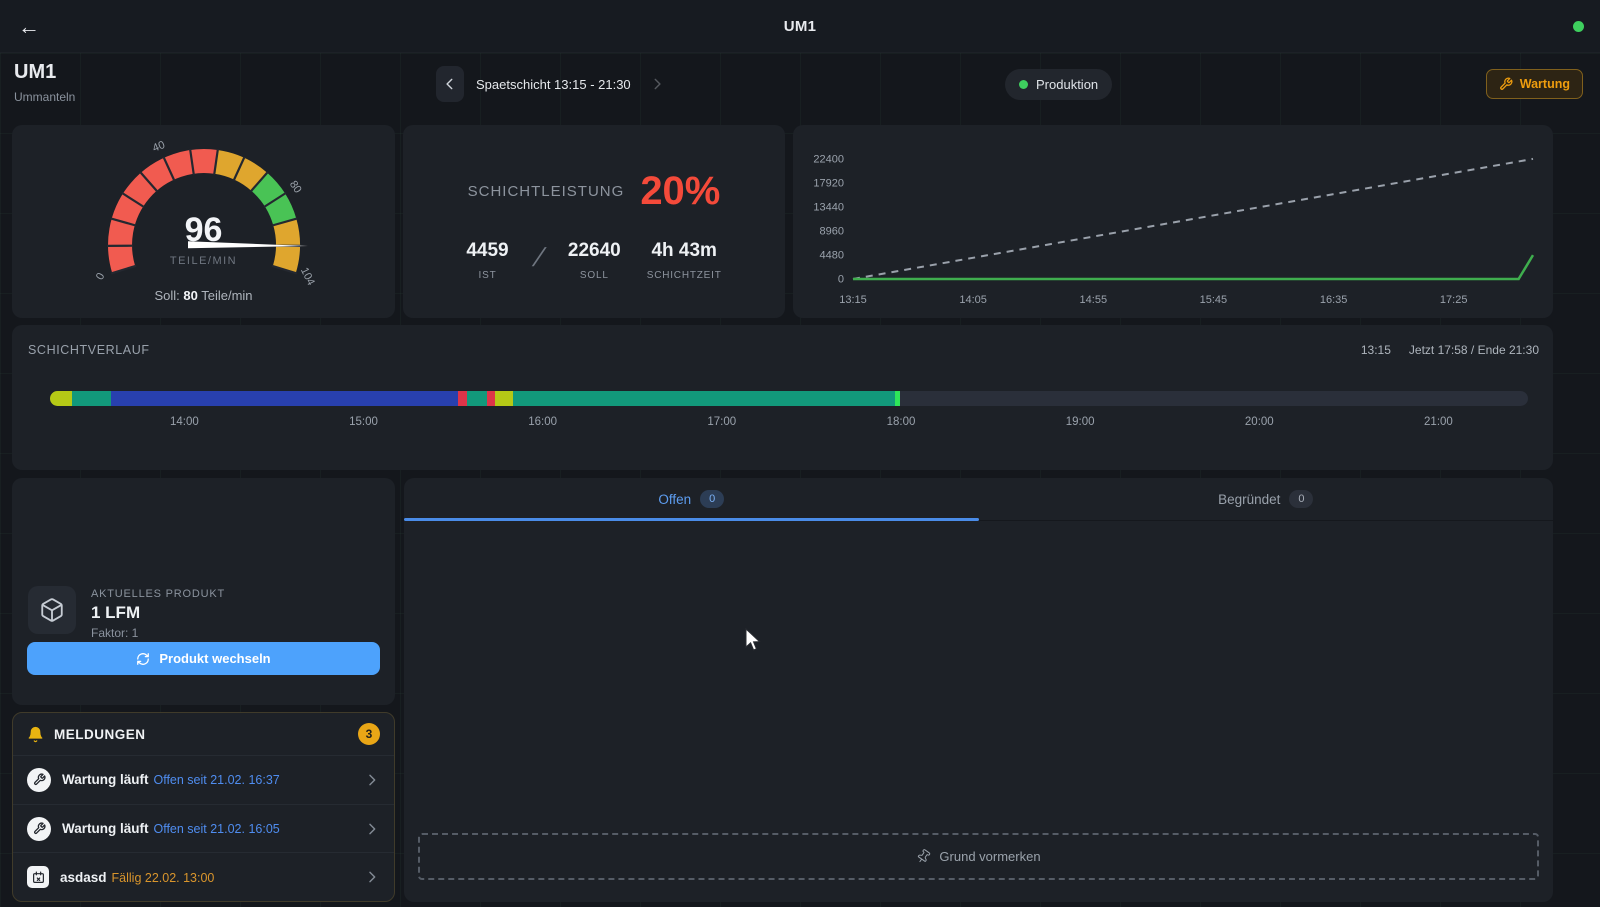 The height and width of the screenshot is (907, 1600). I want to click on stat-ist: 4459 IST, so click(487, 260).